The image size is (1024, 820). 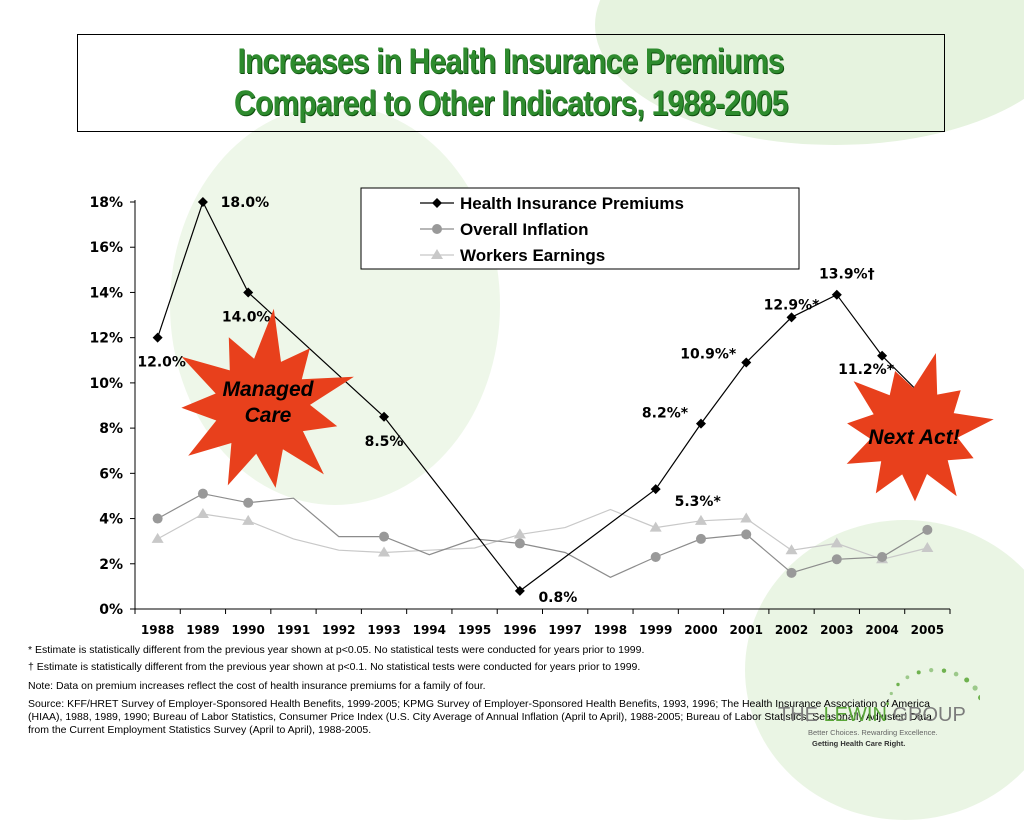 What do you see at coordinates (474, 630) in the screenshot?
I see `x-tick-label: 1995` at bounding box center [474, 630].